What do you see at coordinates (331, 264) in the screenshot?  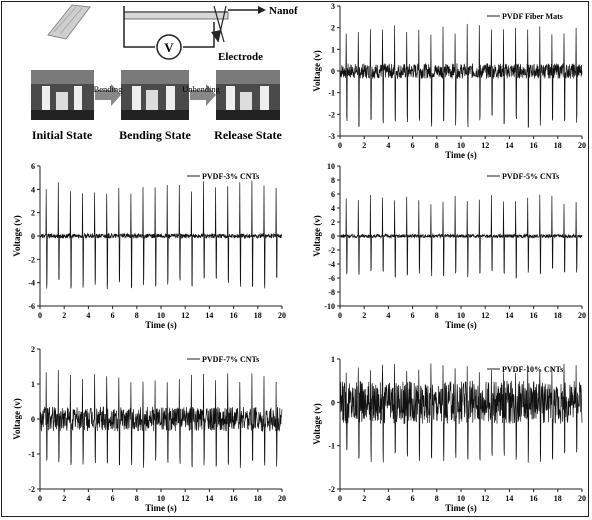 I see `y-tick-label: -4` at bounding box center [331, 264].